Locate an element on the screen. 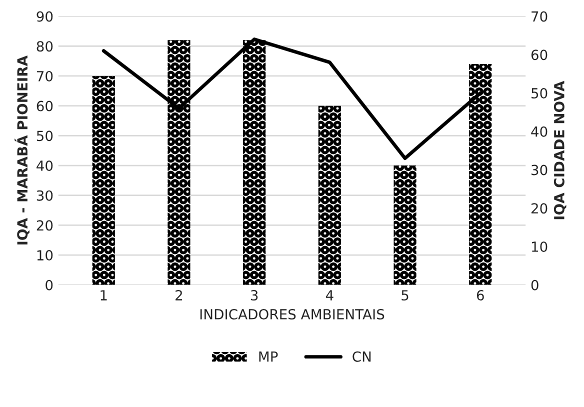 Image resolution: width=584 pixels, height=407 pixels. x-axis-title: INDICADORES AMBIENTAIS is located at coordinates (292, 314).